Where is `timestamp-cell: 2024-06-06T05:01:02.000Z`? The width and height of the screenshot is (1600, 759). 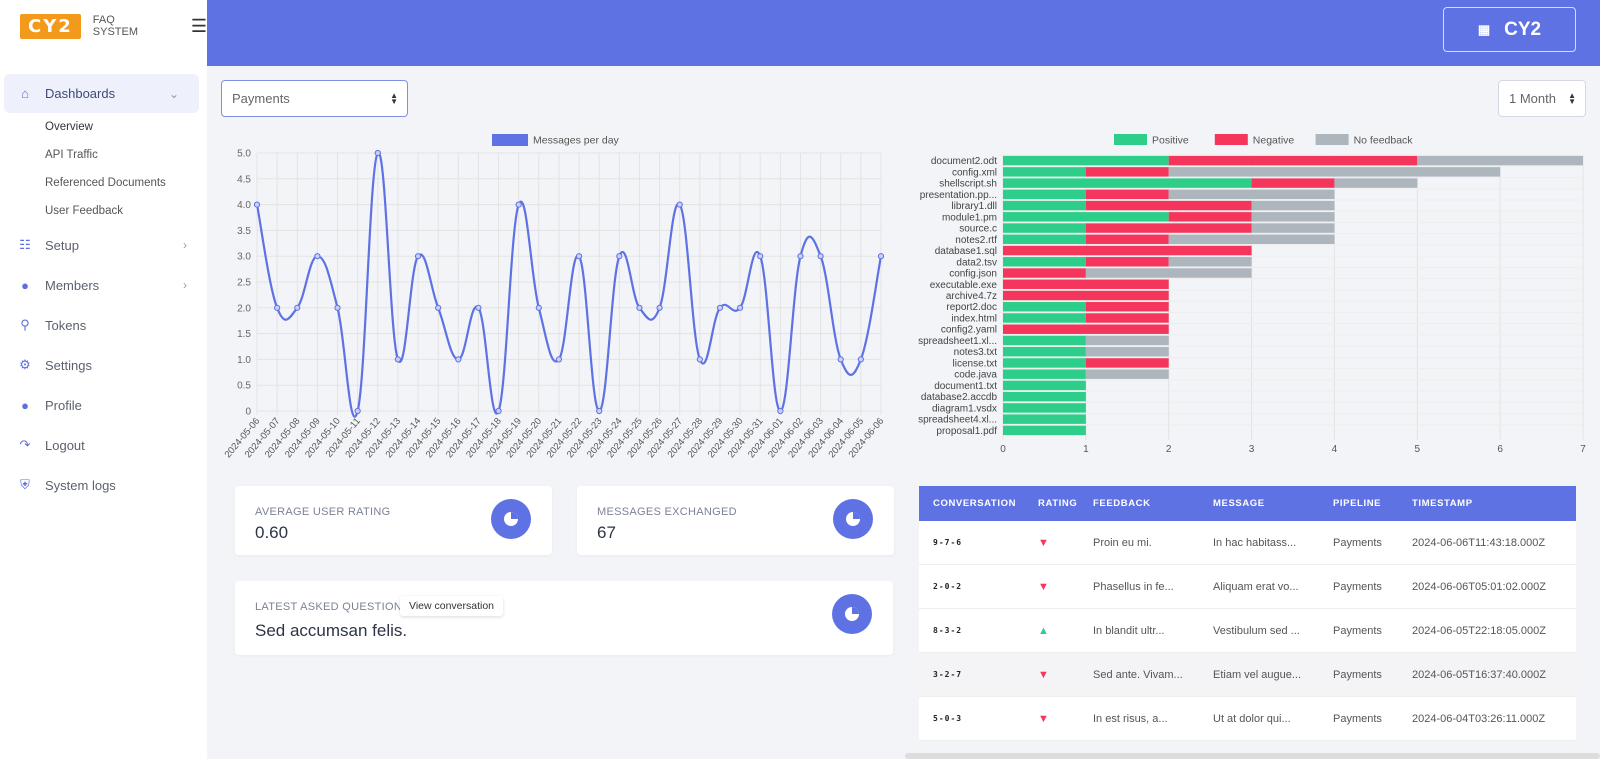 timestamp-cell: 2024-06-06T05:01:02.000Z is located at coordinates (1479, 586).